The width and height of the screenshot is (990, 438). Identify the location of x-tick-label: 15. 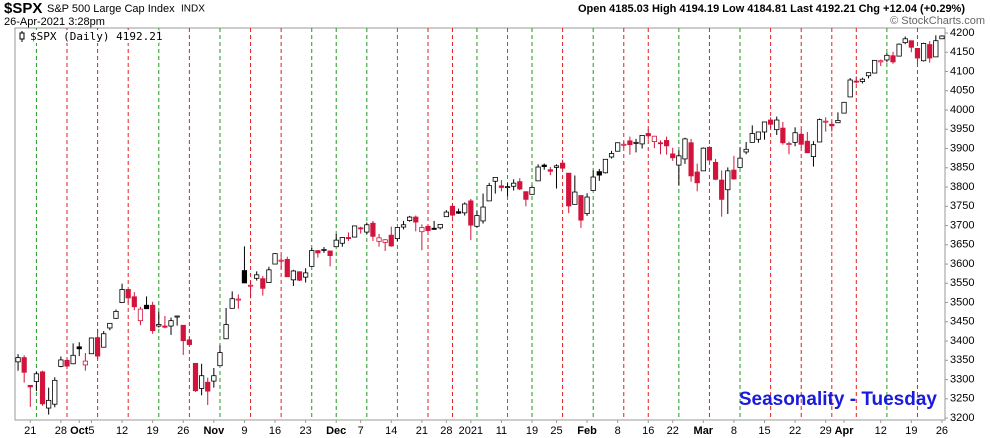
(764, 431).